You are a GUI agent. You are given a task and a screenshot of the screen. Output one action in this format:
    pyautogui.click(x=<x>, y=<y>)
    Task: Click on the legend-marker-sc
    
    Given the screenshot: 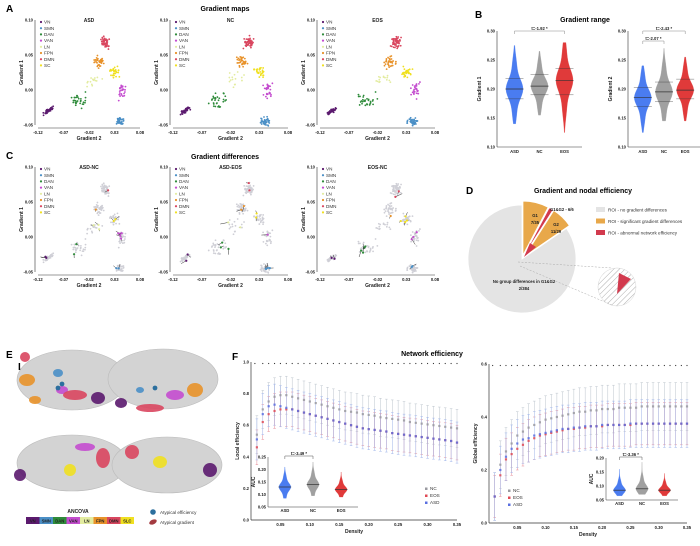 What is the action you would take?
    pyautogui.click(x=176, y=65)
    